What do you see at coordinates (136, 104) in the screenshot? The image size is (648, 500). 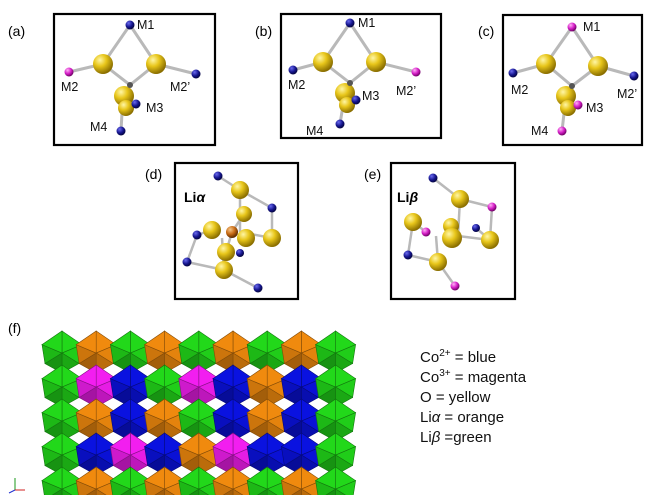 I see `co2-atom-m3` at bounding box center [136, 104].